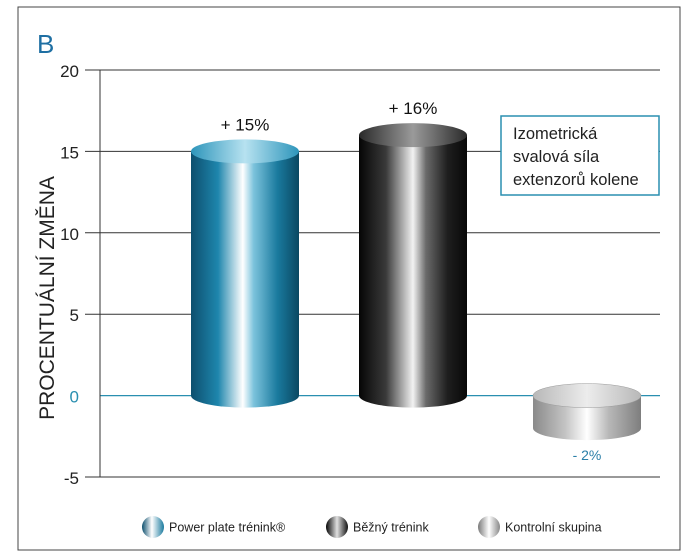 This screenshot has width=686, height=553. I want to click on legend-item: Běžný trénink, so click(377, 527).